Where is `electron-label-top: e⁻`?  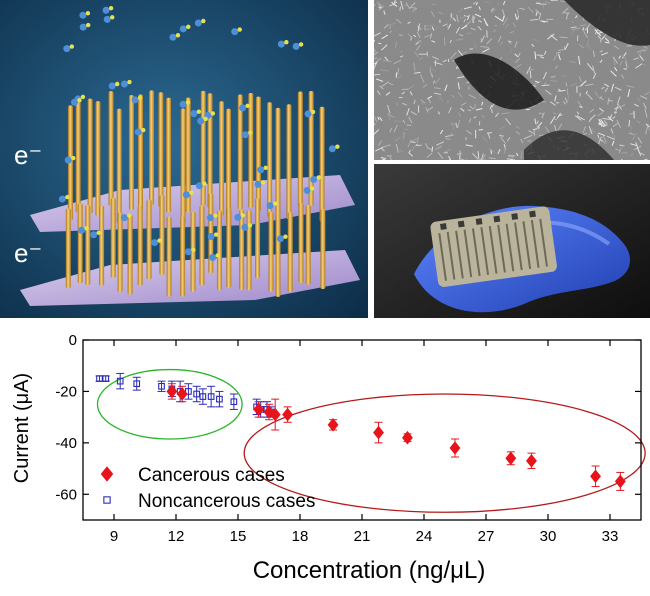
electron-label-top: e⁻ is located at coordinates (28, 155).